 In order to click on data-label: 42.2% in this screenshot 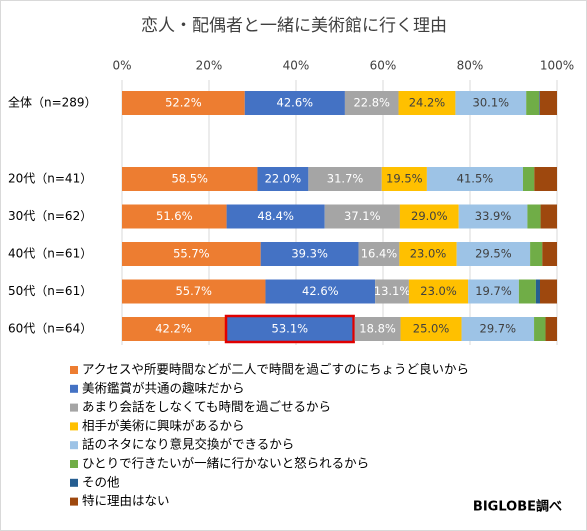, I will do `click(173, 329)`.